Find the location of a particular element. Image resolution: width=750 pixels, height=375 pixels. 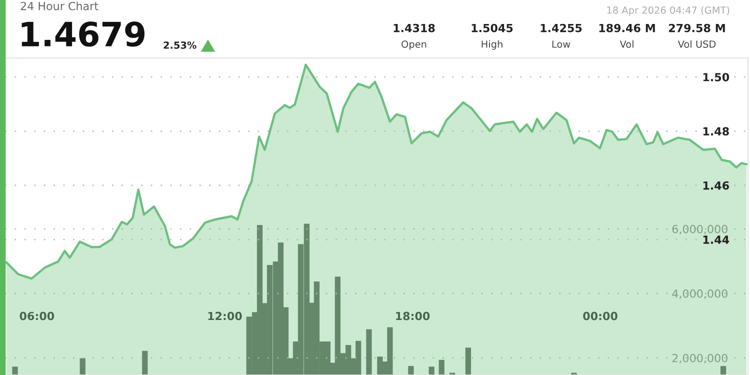

x-tick-label: 00:00 is located at coordinates (600, 316).